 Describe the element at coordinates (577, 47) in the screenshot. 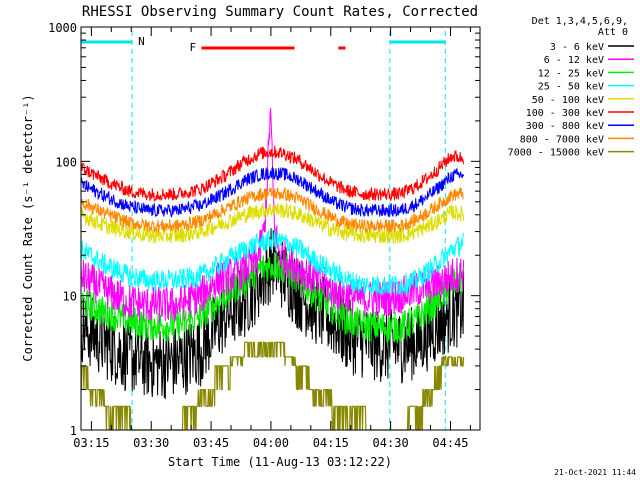

I see `legend-label: 3 - 6 keV` at that location.